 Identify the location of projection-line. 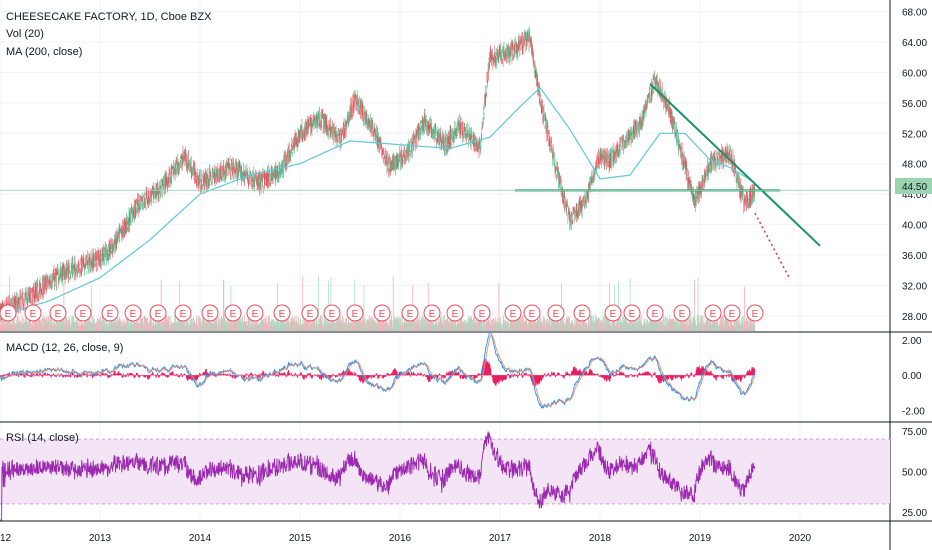
(772, 246).